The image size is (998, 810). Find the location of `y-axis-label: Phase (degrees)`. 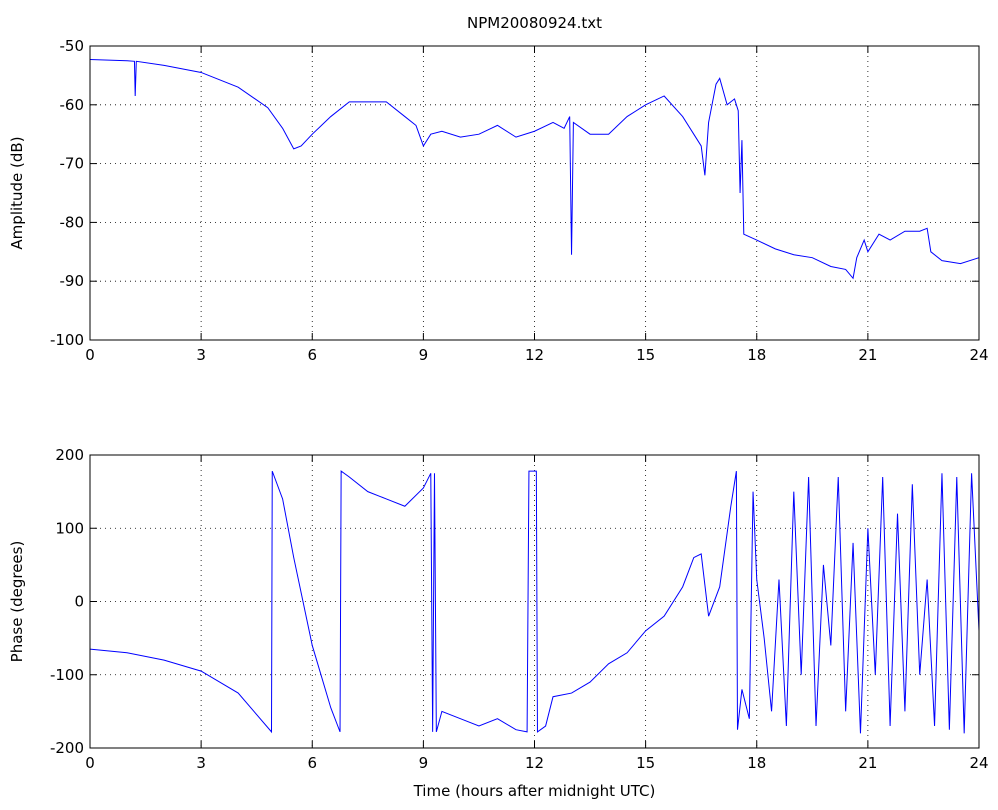

y-axis-label: Phase (degrees) is located at coordinates (17, 602).